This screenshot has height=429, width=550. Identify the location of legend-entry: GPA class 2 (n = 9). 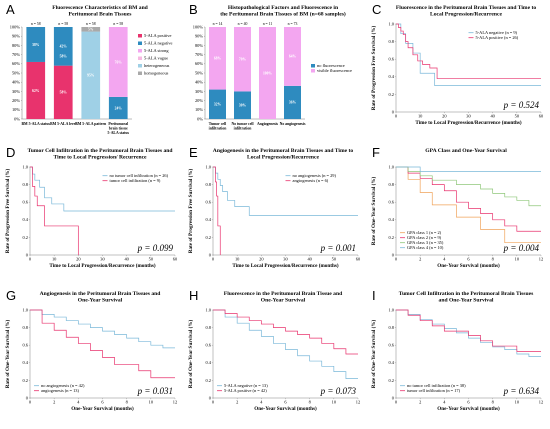
(424, 237).